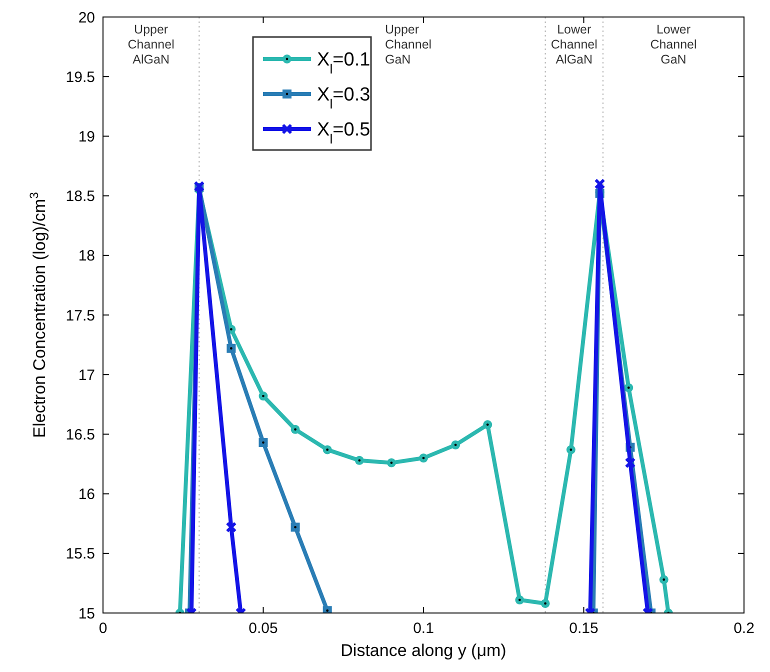  What do you see at coordinates (86, 613) in the screenshot?
I see `y-tick-label: 15` at bounding box center [86, 613].